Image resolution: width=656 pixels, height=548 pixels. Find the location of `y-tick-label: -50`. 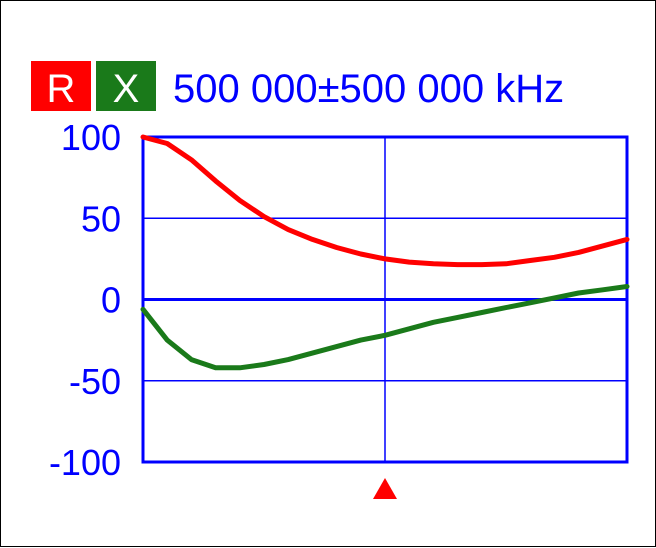

y-tick-label: -50 is located at coordinates (95, 381).